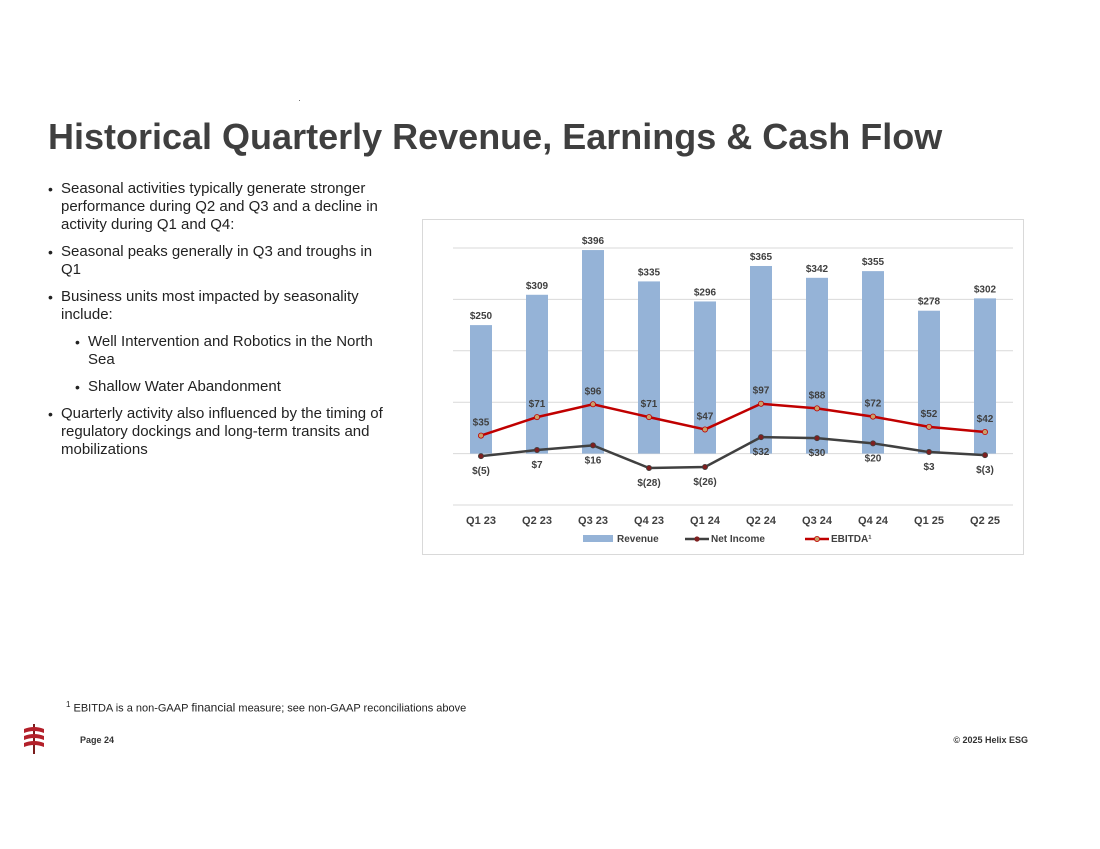 Image resolution: width=1100 pixels, height=849 pixels. I want to click on revenue-label: $396, so click(593, 241).